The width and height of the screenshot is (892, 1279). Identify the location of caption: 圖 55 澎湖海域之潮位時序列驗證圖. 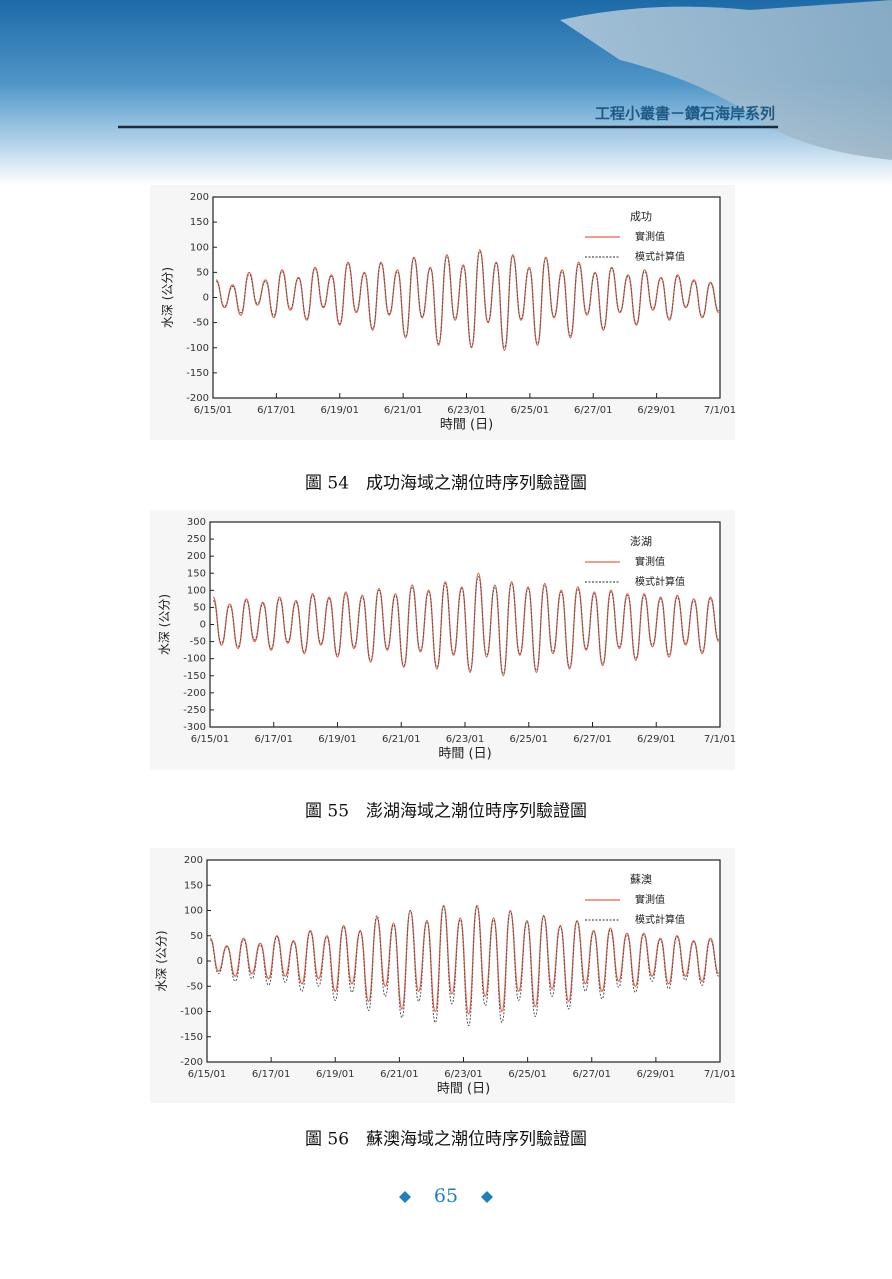
(446, 812).